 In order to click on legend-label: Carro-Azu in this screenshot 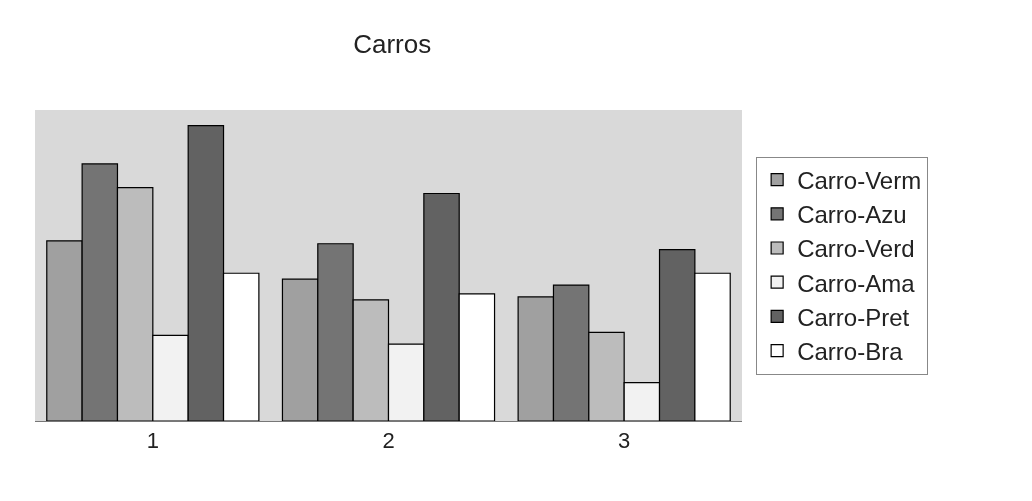, I will do `click(852, 215)`.